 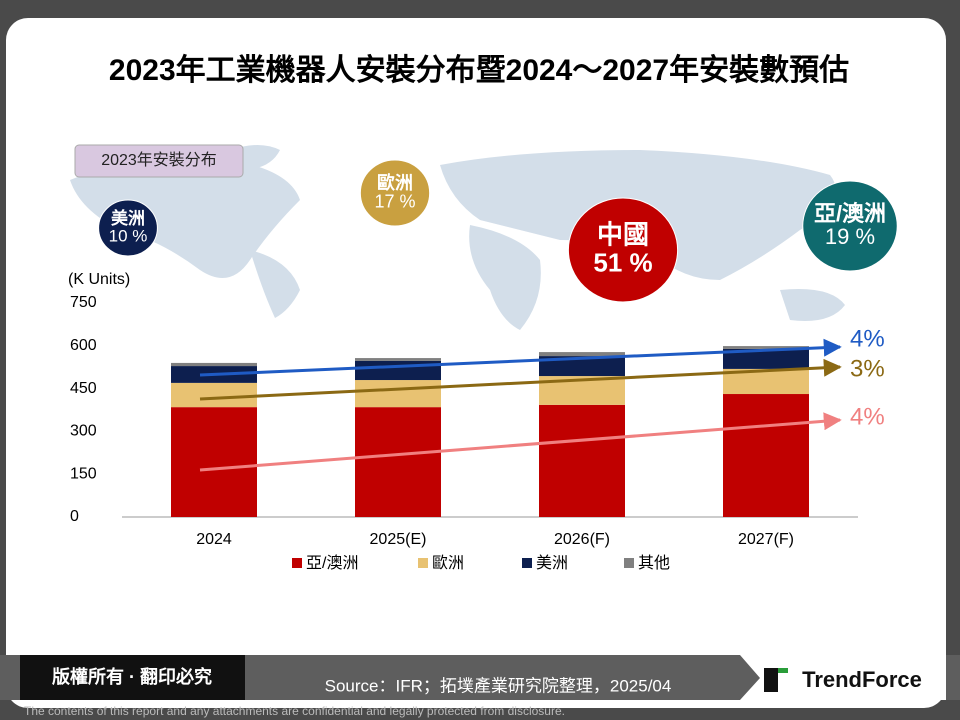 What do you see at coordinates (128, 218) in the screenshot?
I see `region-name: 美洲` at bounding box center [128, 218].